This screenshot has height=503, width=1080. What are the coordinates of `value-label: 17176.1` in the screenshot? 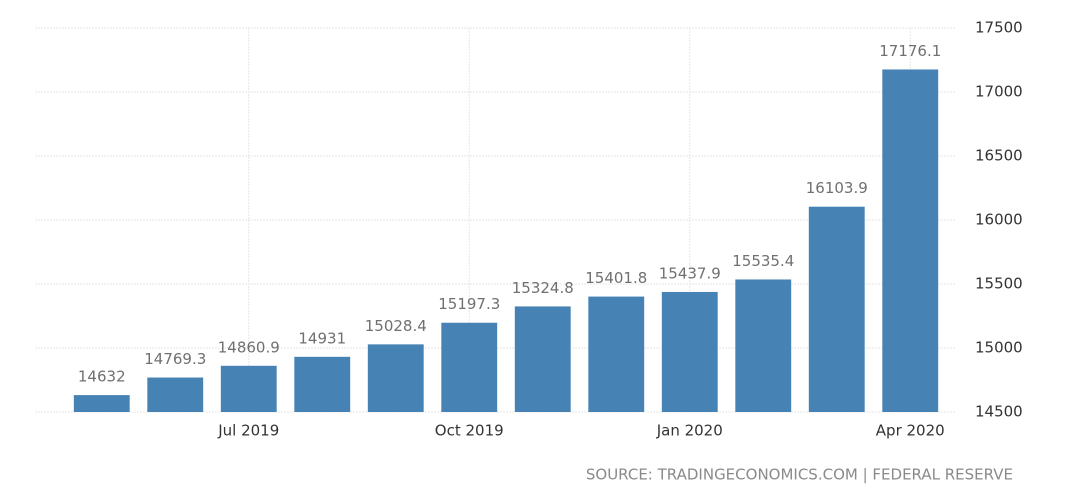 It's located at (910, 51).